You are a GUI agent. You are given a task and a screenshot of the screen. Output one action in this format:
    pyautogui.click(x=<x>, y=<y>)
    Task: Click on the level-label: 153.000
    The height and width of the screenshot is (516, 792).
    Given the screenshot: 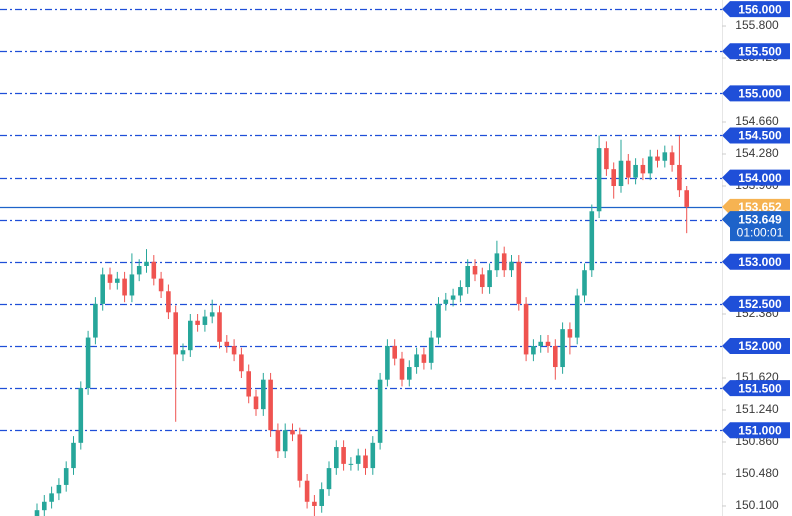 What is the action you would take?
    pyautogui.click(x=760, y=262)
    